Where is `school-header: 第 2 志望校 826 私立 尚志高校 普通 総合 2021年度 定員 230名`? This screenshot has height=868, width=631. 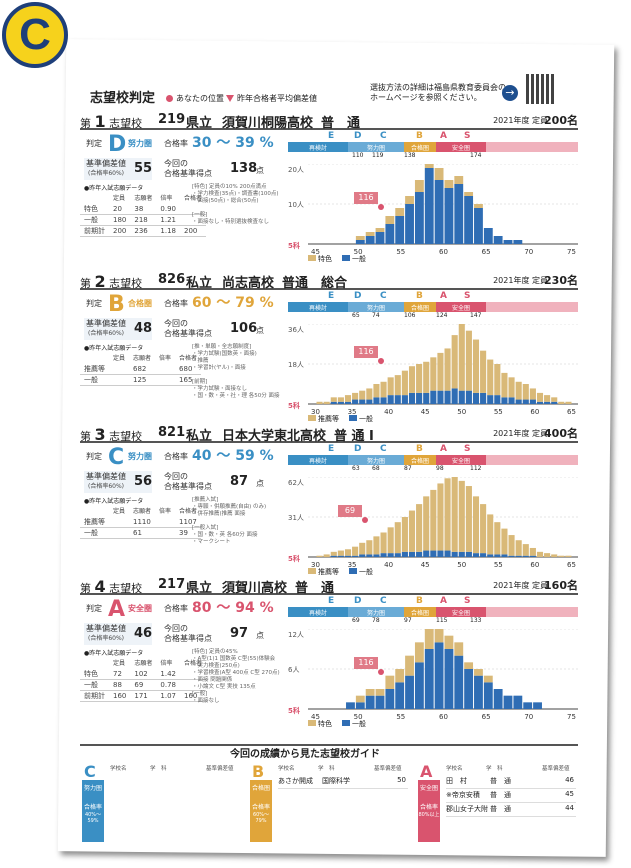
school-header: 第 2 志望校 826 私立 尚志高校 普通 総合 2021年度 定員 230名 is located at coordinates (329, 280).